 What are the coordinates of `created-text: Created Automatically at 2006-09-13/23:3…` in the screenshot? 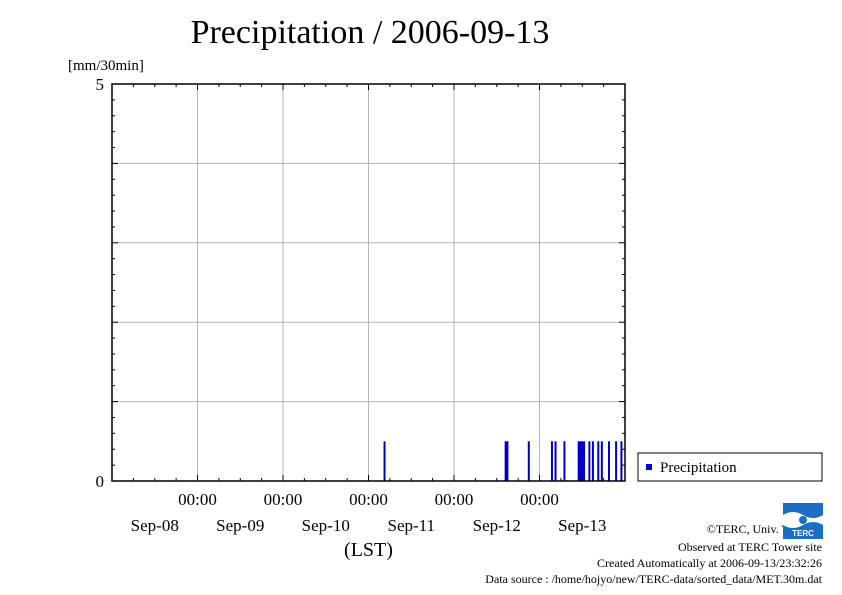 It's located at (709, 563).